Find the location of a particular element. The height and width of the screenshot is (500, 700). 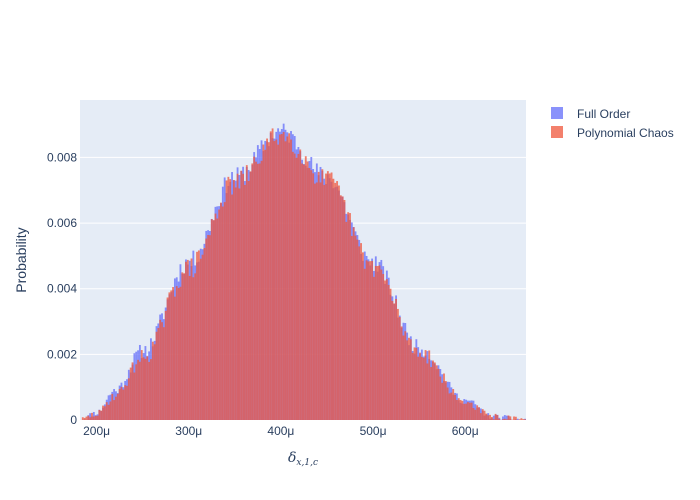

legend-item-full-order: Full Order is located at coordinates (590, 114).